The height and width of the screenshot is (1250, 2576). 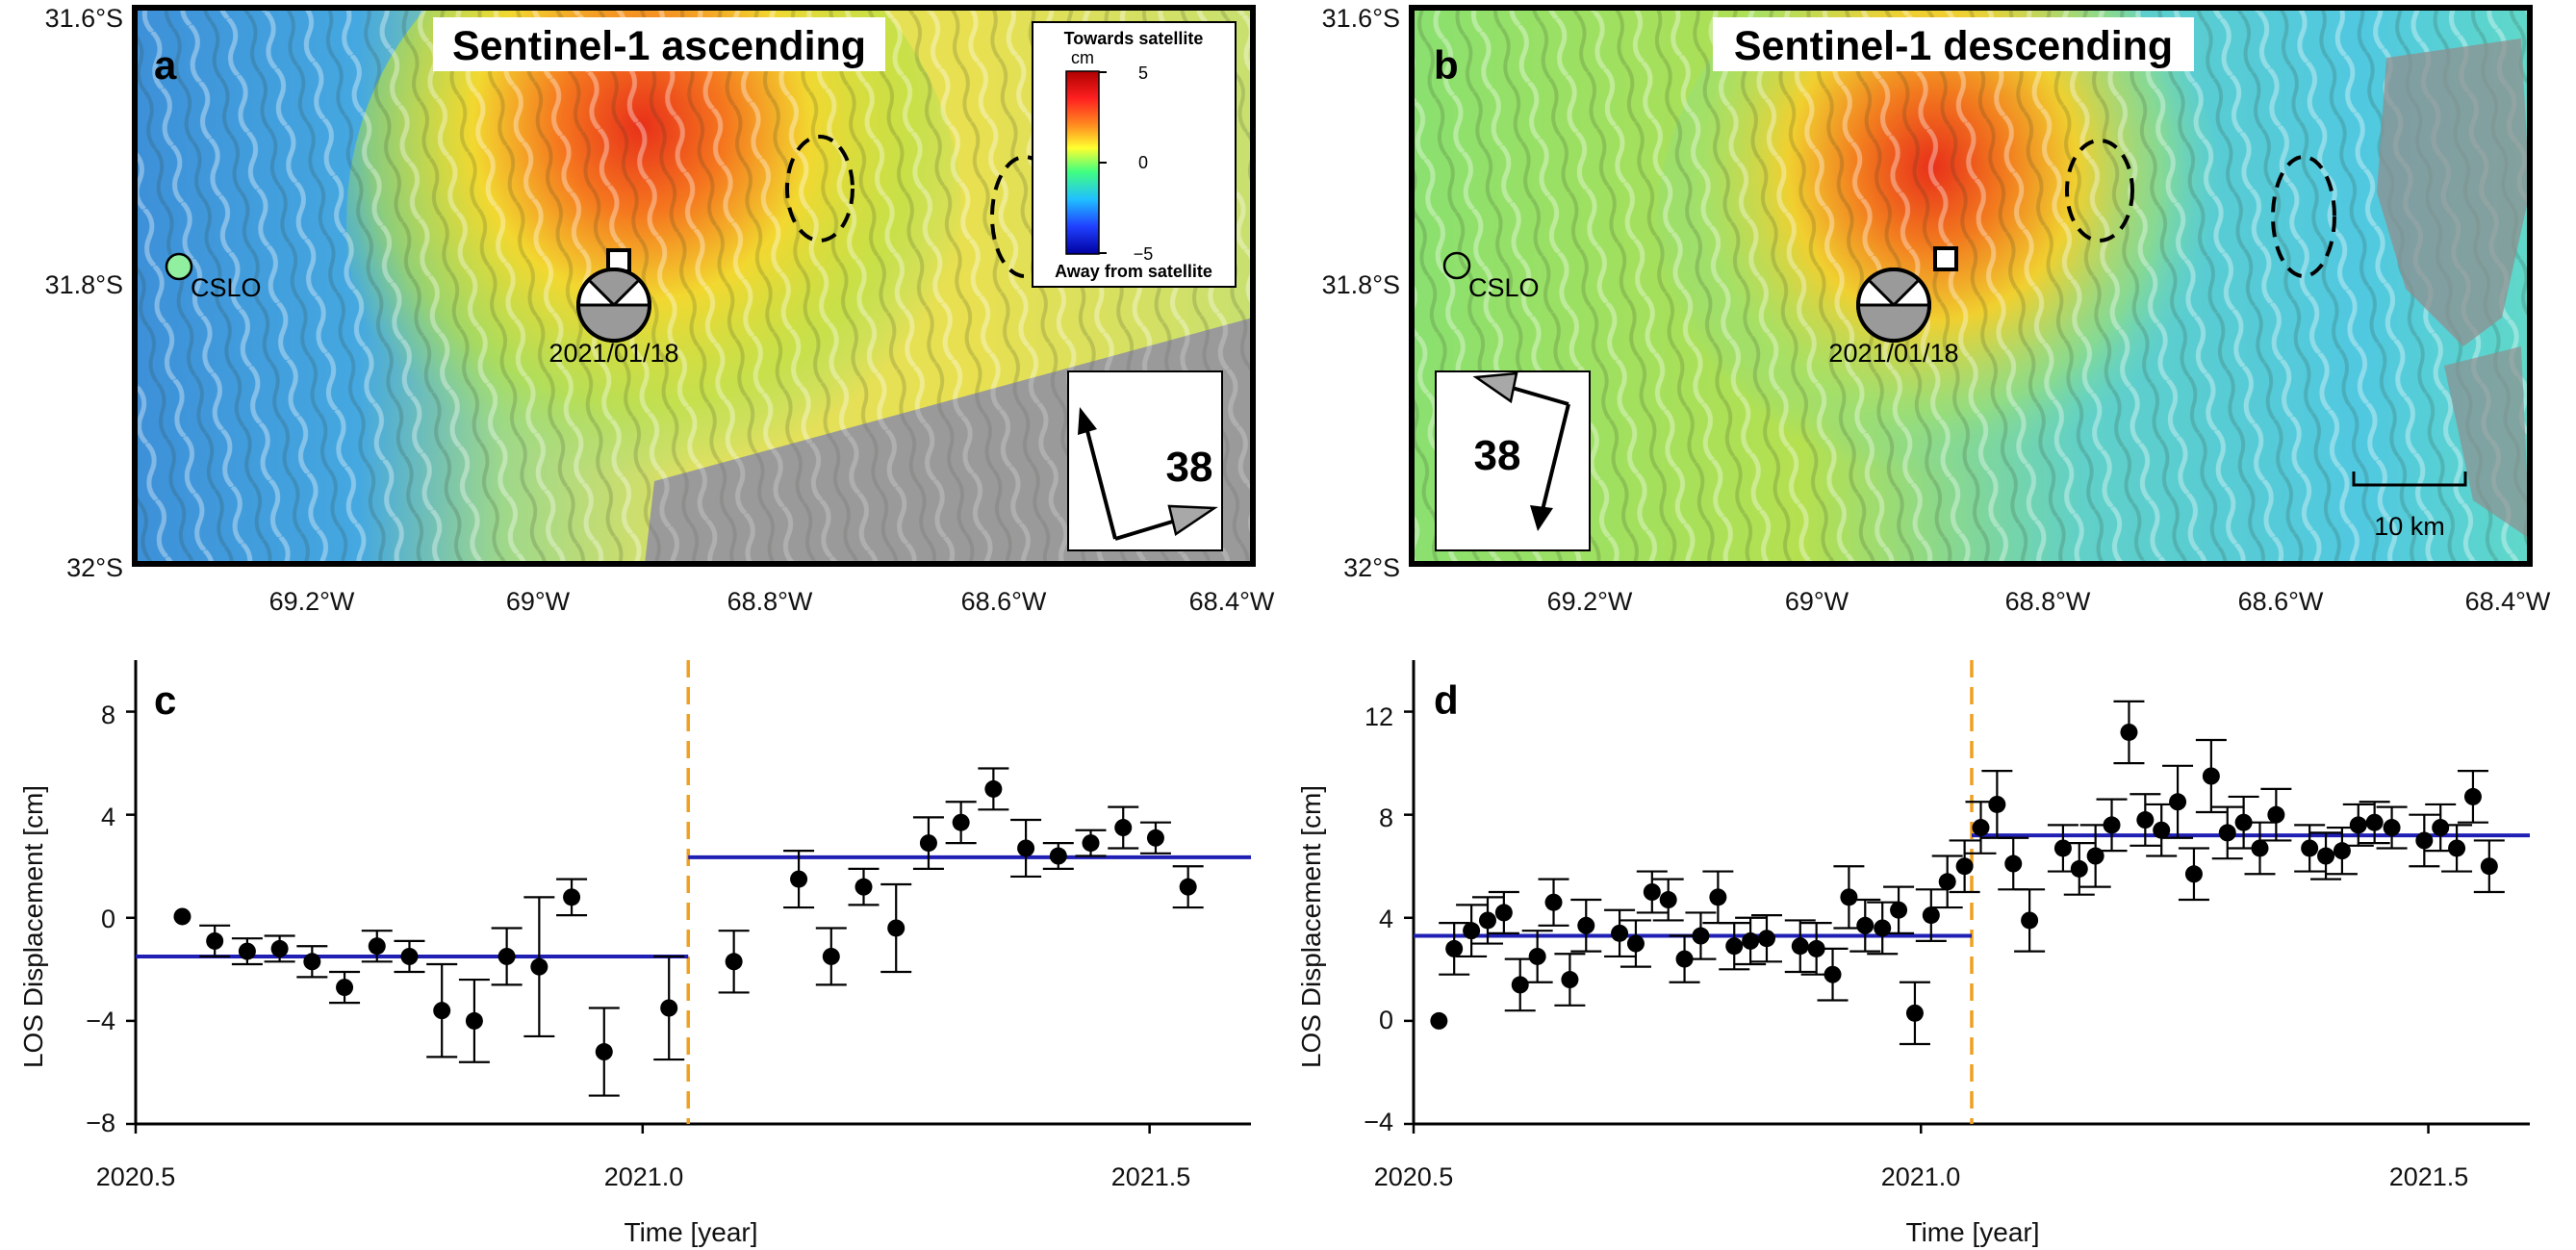 I want to click on y-tick-label: −8, so click(x=100, y=1123).